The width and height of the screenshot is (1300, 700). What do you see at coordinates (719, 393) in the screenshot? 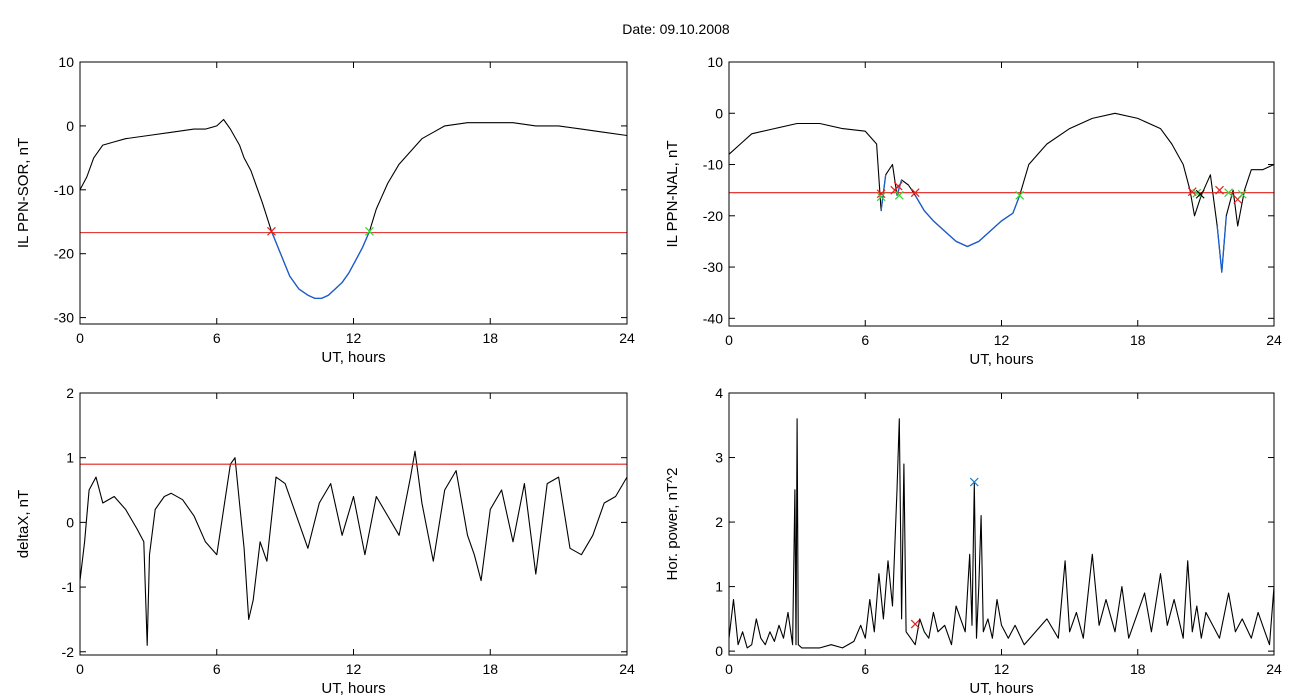
I see `y-tick-label: 4` at bounding box center [719, 393].